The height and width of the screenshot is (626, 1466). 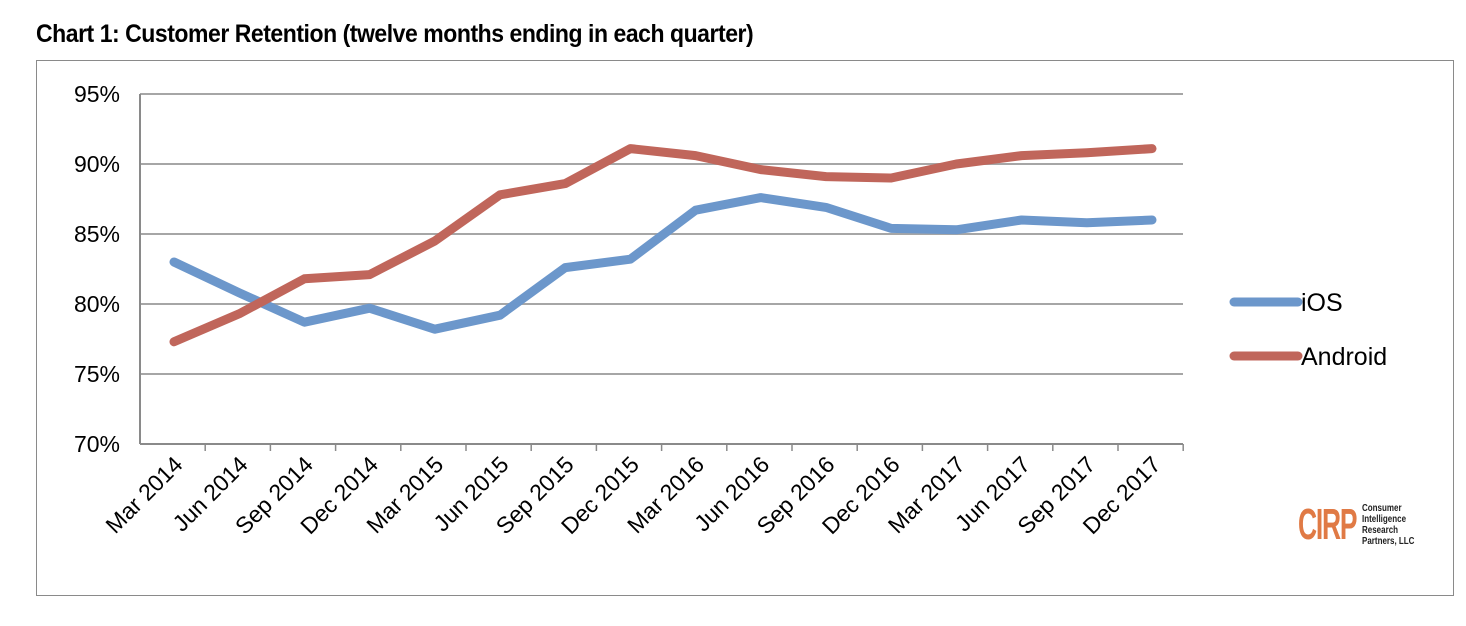 I want to click on y-tick-label: 75%, so click(x=97, y=374).